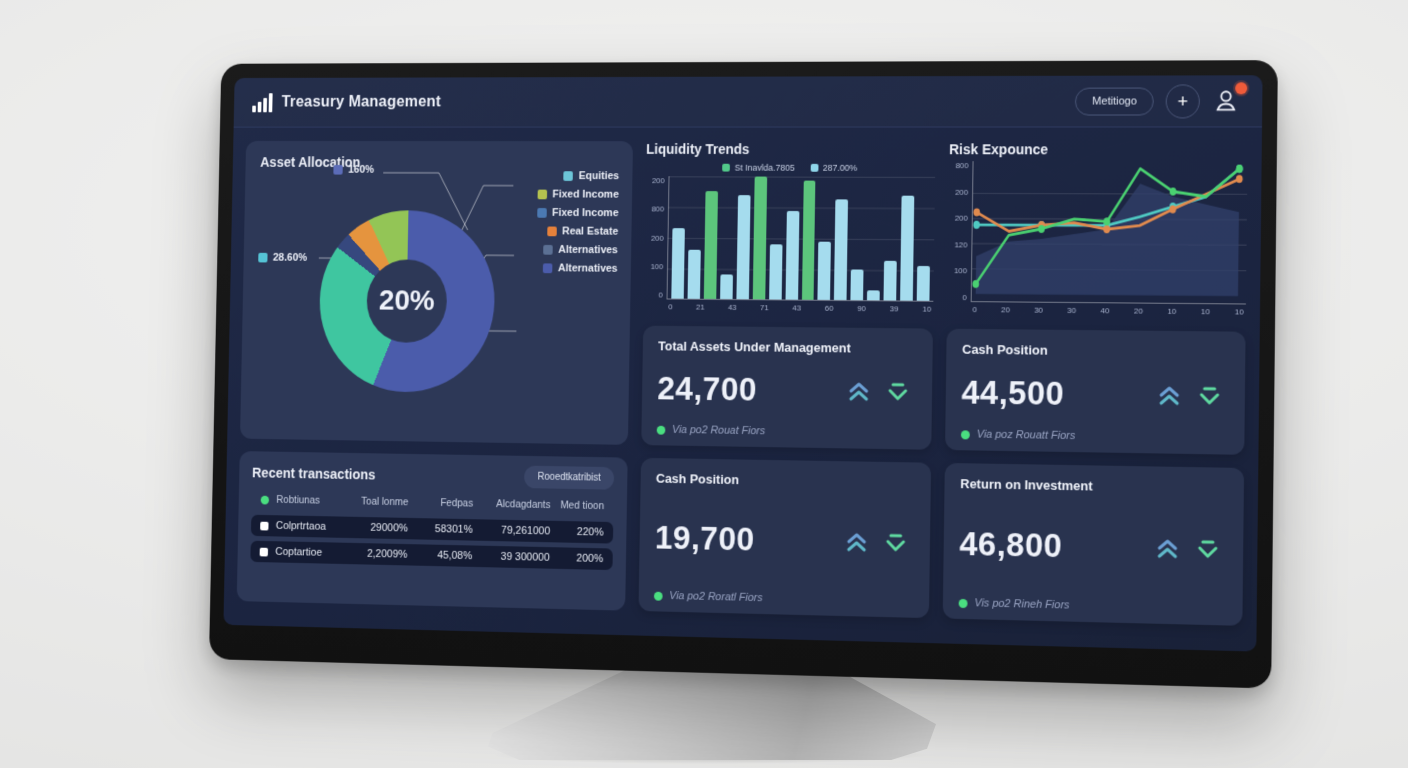  Describe the element at coordinates (385, 502) in the screenshot. I see `column-header-label: Toal lonme` at that location.